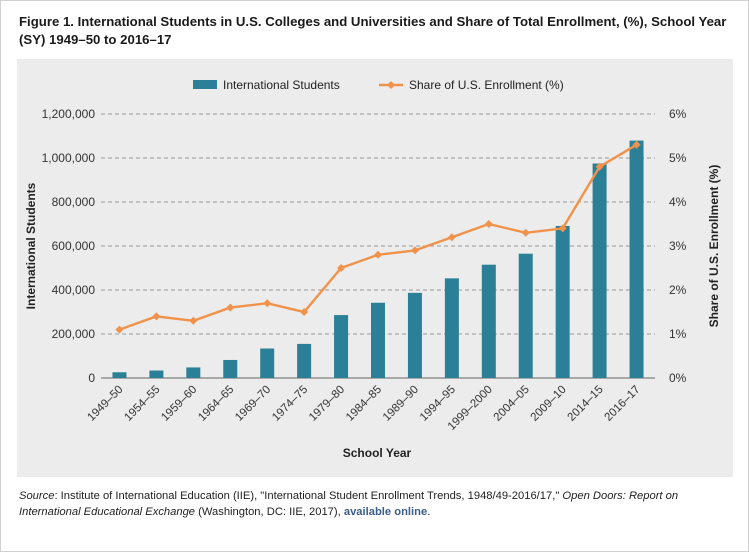 Image resolution: width=749 pixels, height=553 pixels. I want to click on x-tick-label: 2016–17, so click(623, 404).